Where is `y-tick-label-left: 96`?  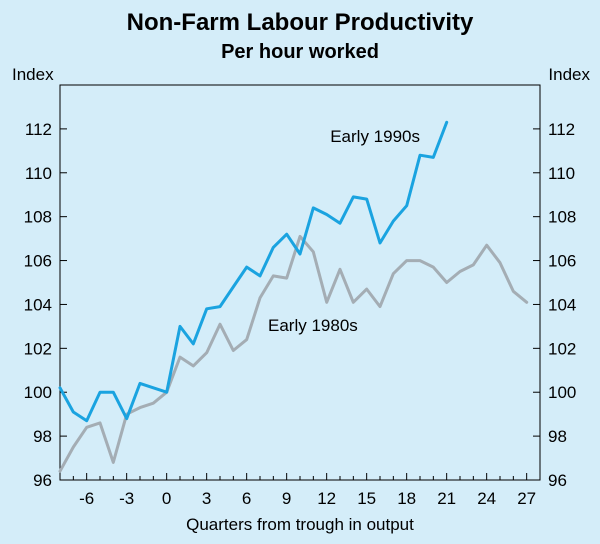
y-tick-label-left: 96 is located at coordinates (42, 480).